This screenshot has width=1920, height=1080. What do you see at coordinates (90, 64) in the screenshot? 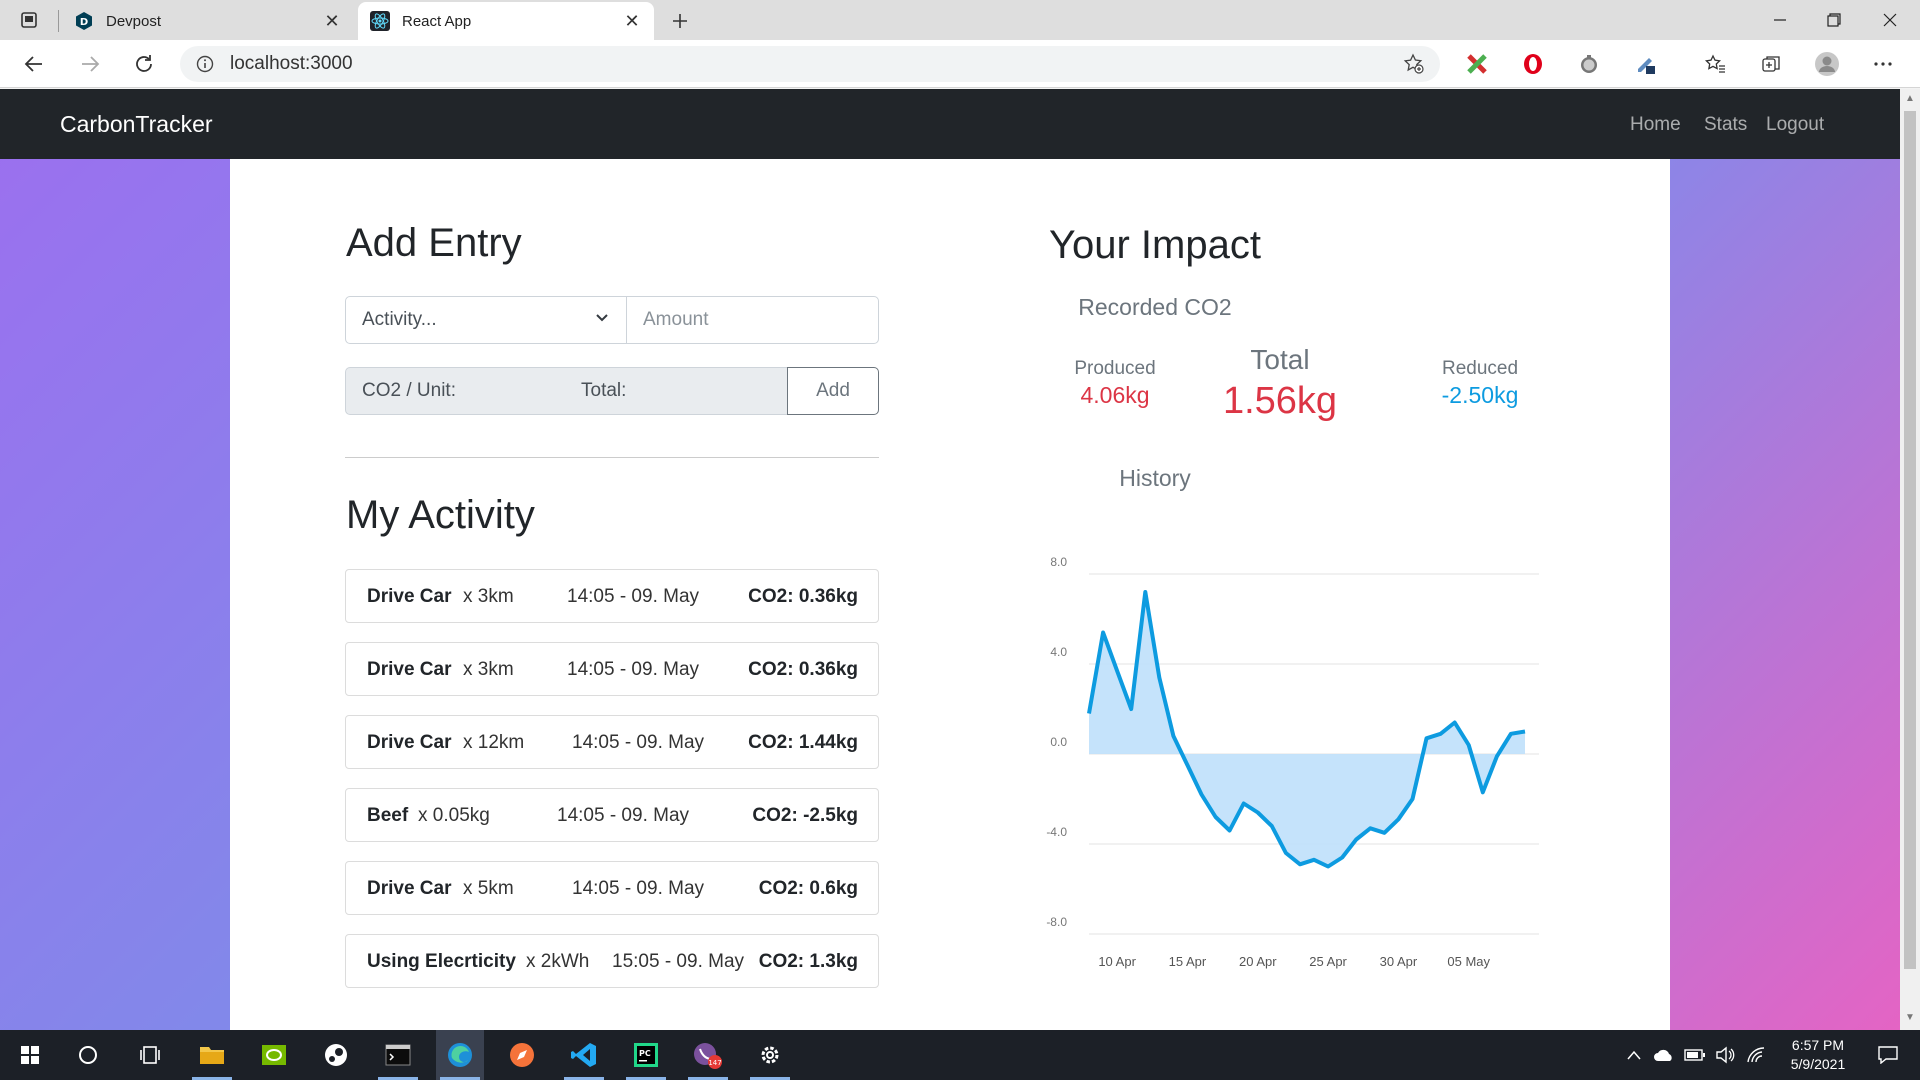
I see `forward-icon` at bounding box center [90, 64].